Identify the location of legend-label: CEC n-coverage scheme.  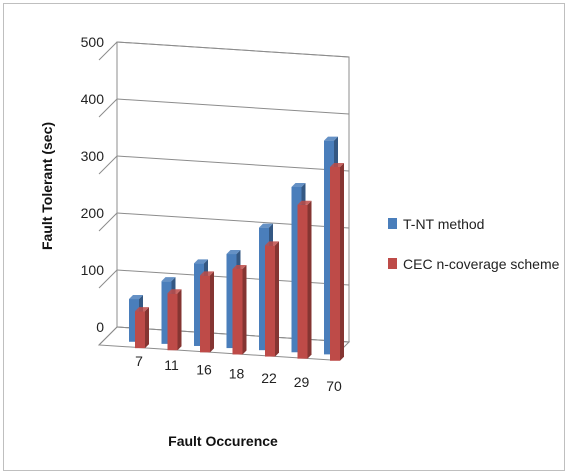
(481, 264).